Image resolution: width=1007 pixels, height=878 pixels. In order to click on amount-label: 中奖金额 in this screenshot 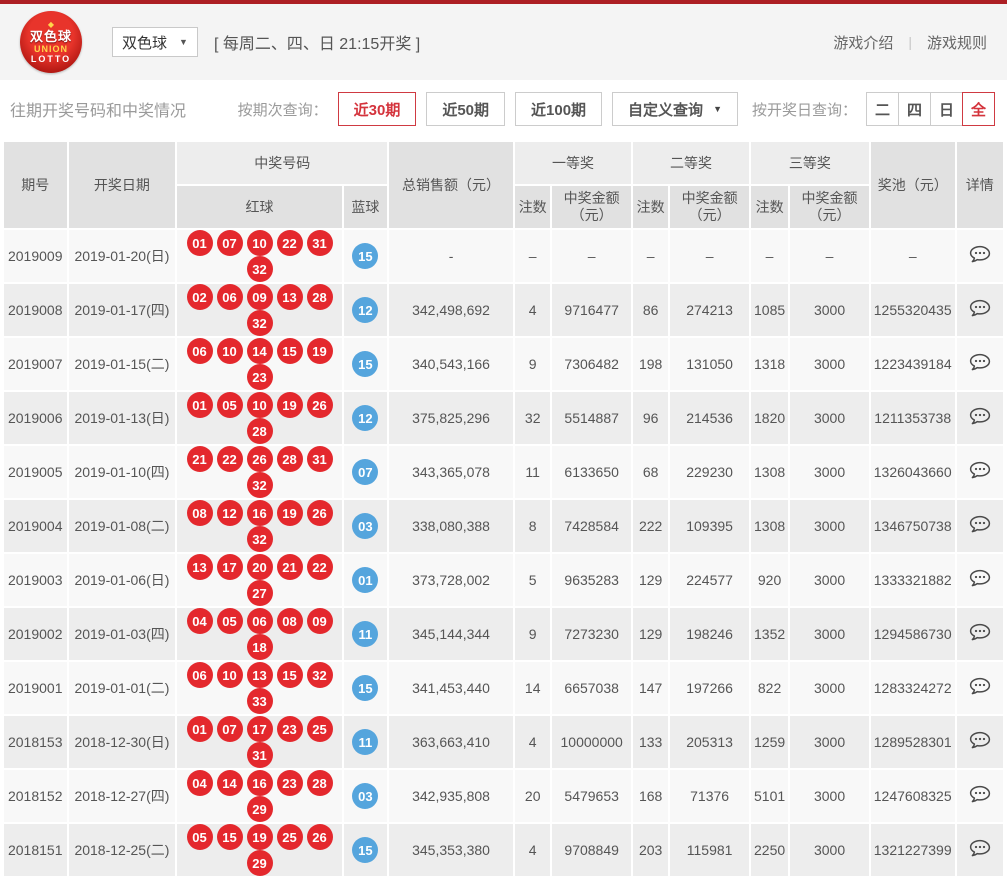, I will do `click(829, 197)`.